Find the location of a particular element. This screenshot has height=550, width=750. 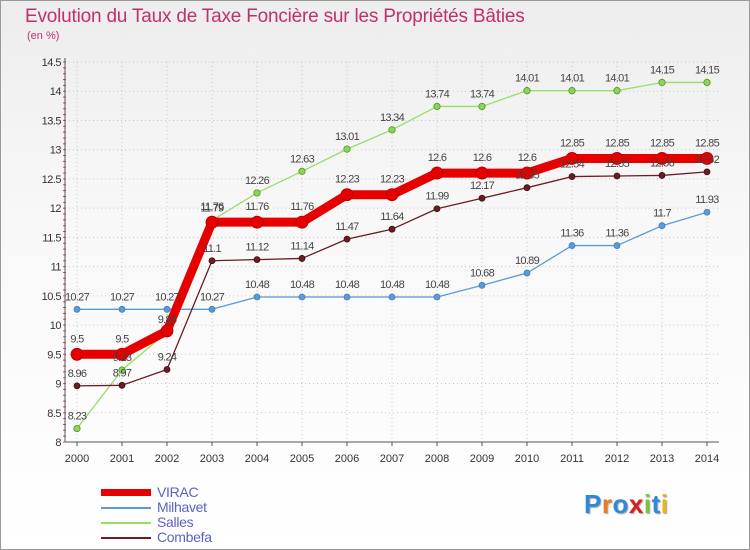

x-tick-label: 2012 is located at coordinates (617, 459).